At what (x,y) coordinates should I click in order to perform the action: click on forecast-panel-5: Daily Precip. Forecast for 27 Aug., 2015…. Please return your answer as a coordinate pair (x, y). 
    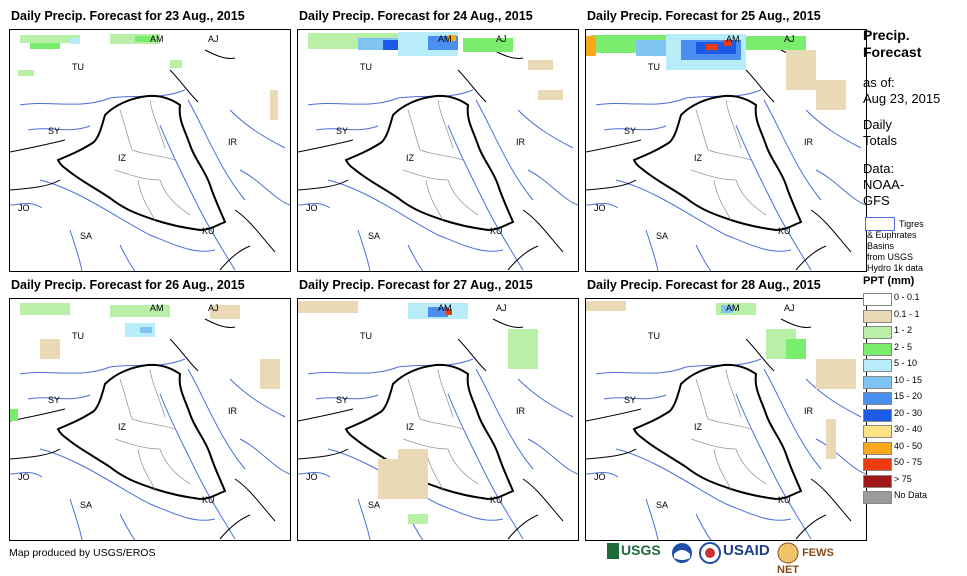
    Looking at the image, I should click on (438, 409).